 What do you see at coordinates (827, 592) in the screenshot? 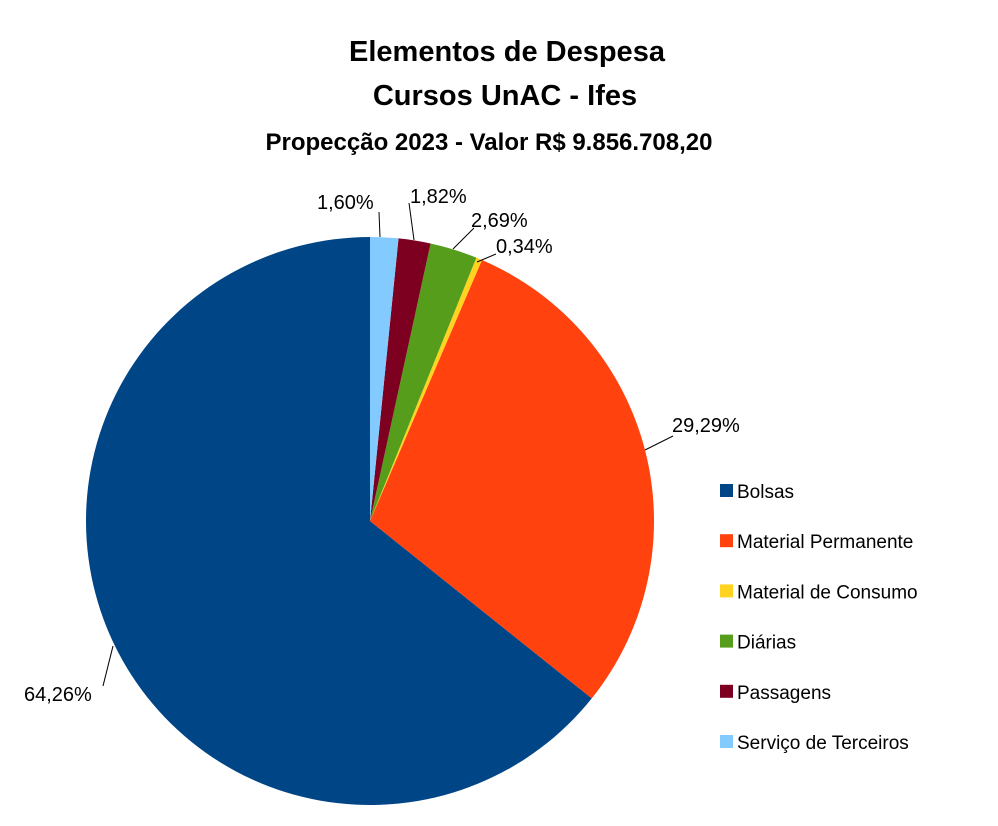
I see `legend-label: Material de Consumo` at bounding box center [827, 592].